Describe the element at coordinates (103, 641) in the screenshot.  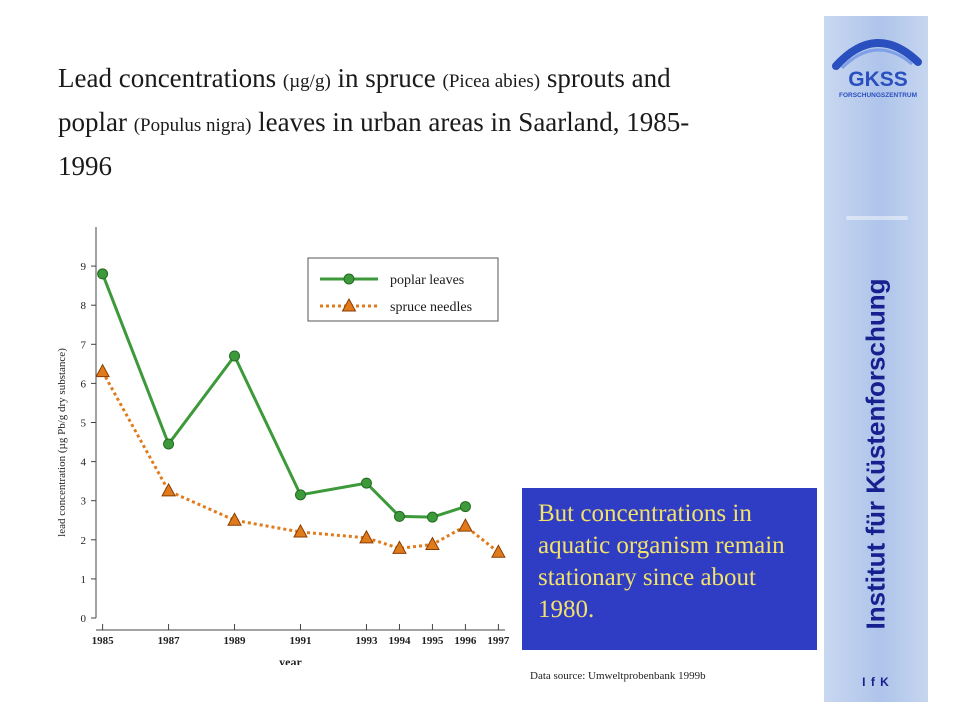
I see `x-tick-label: 1985` at that location.